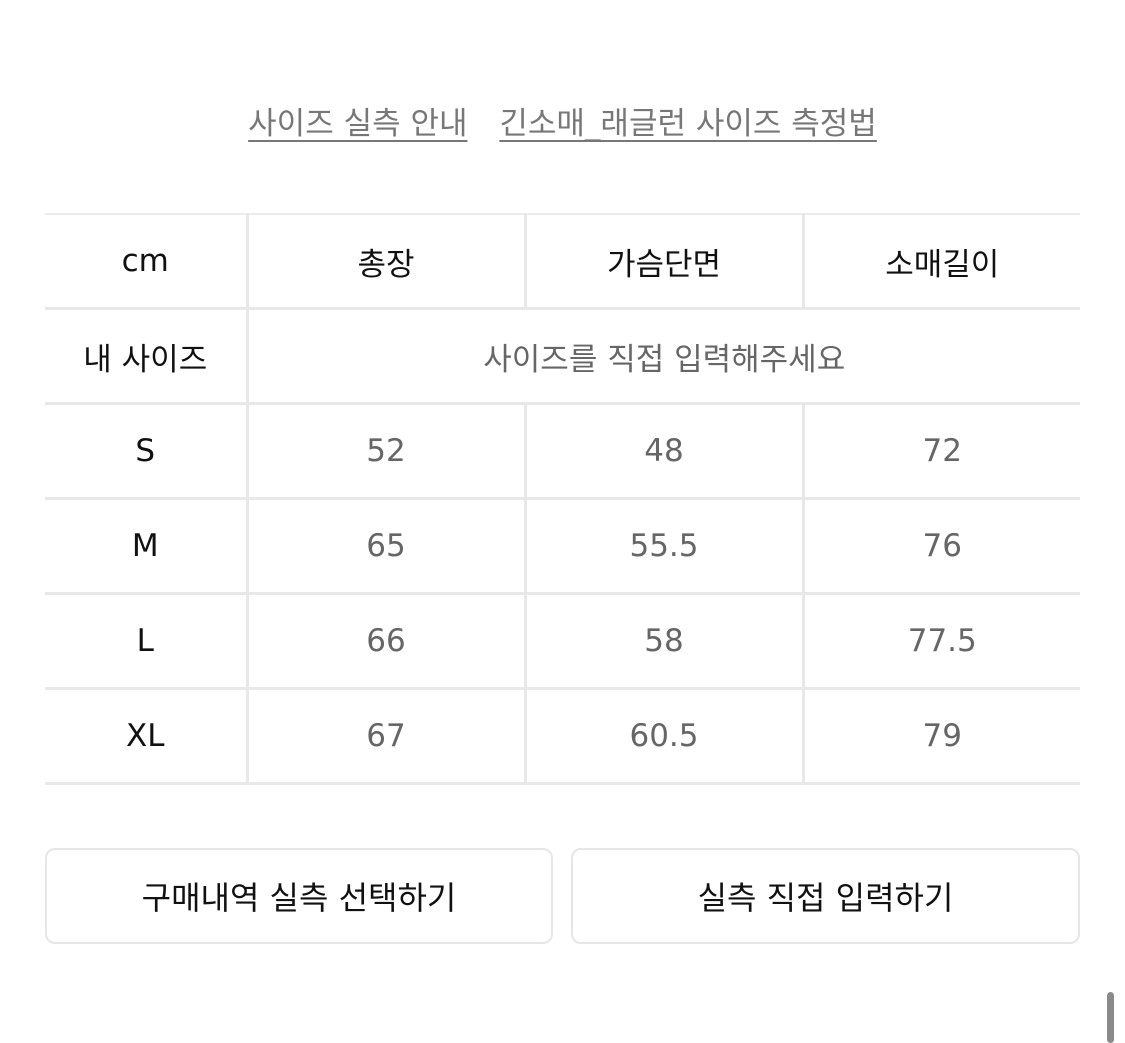 This screenshot has width=1125, height=1043. What do you see at coordinates (664, 451) in the screenshot?
I see `cell: 48` at bounding box center [664, 451].